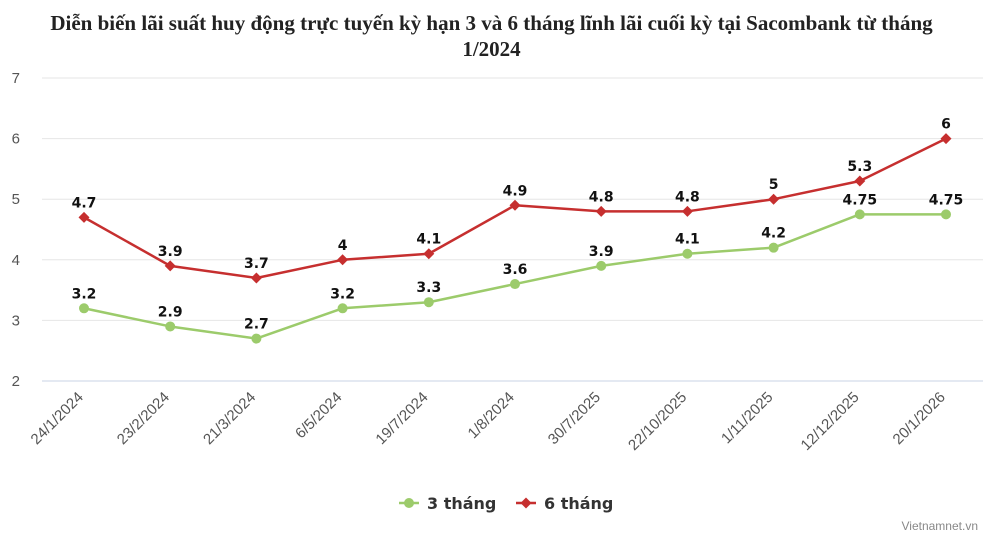  Describe the element at coordinates (57, 418) in the screenshot. I see `x-tick-label: 24/1/2024` at that location.